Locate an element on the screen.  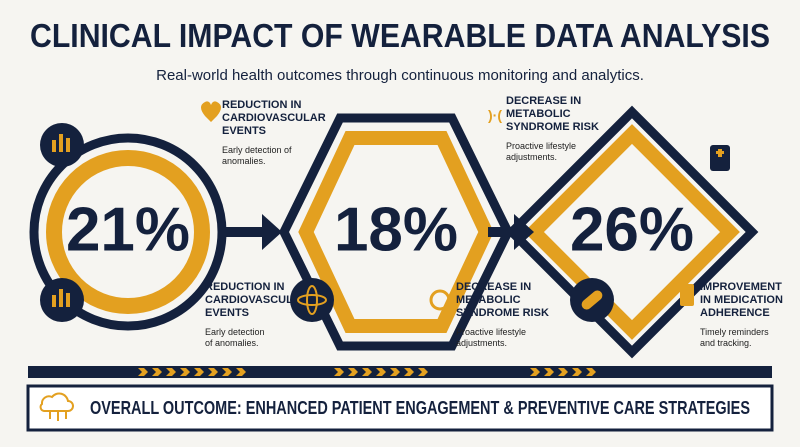
cloud-icon is located at coordinates (56, 406).